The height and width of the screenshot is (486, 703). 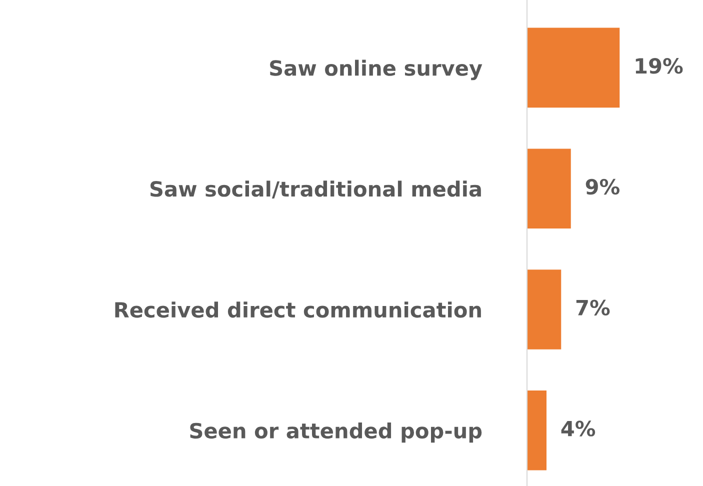 I want to click on data-label: 19%, so click(x=659, y=66).